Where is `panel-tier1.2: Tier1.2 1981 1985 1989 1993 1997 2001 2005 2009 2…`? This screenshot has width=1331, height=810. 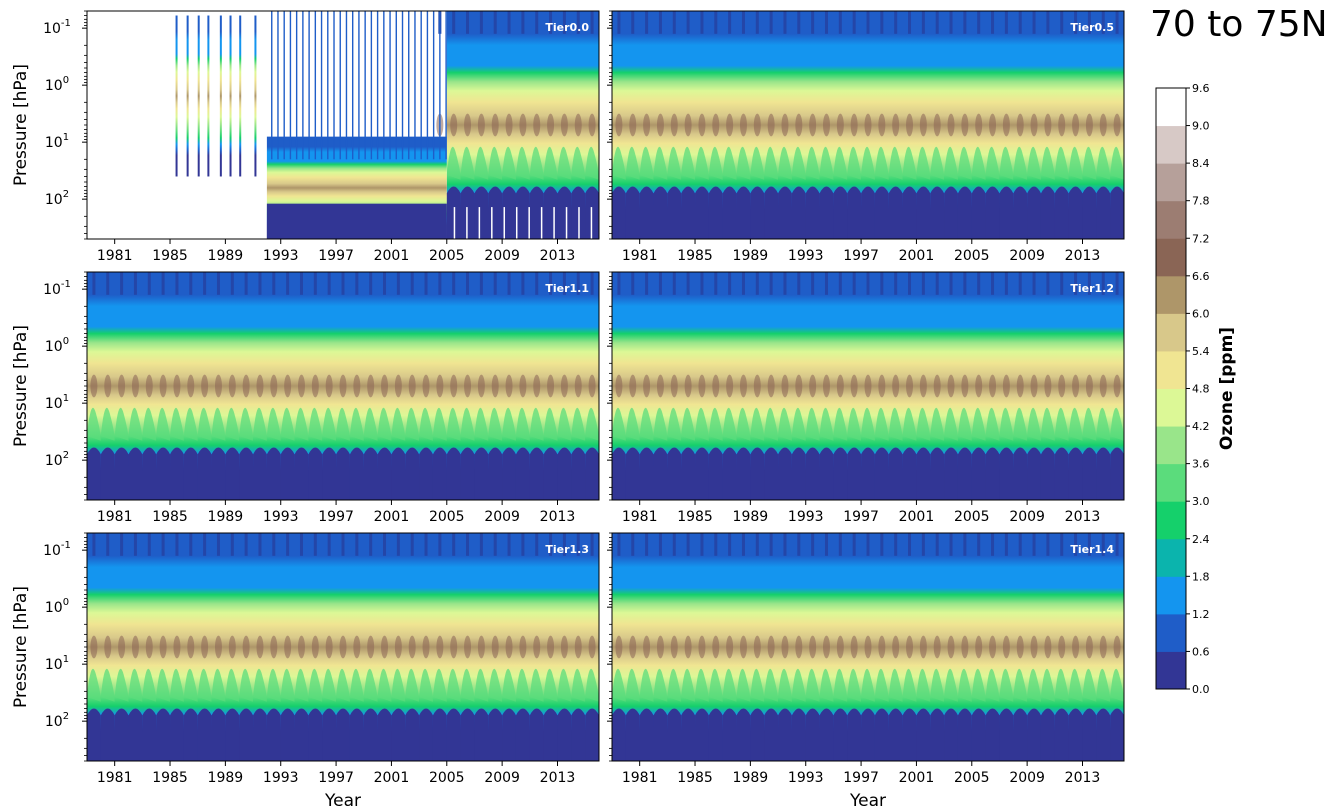 panel-tier1.2: Tier1.2 1981 1985 1989 1993 1997 2001 2005 2009 2… is located at coordinates (866, 398).